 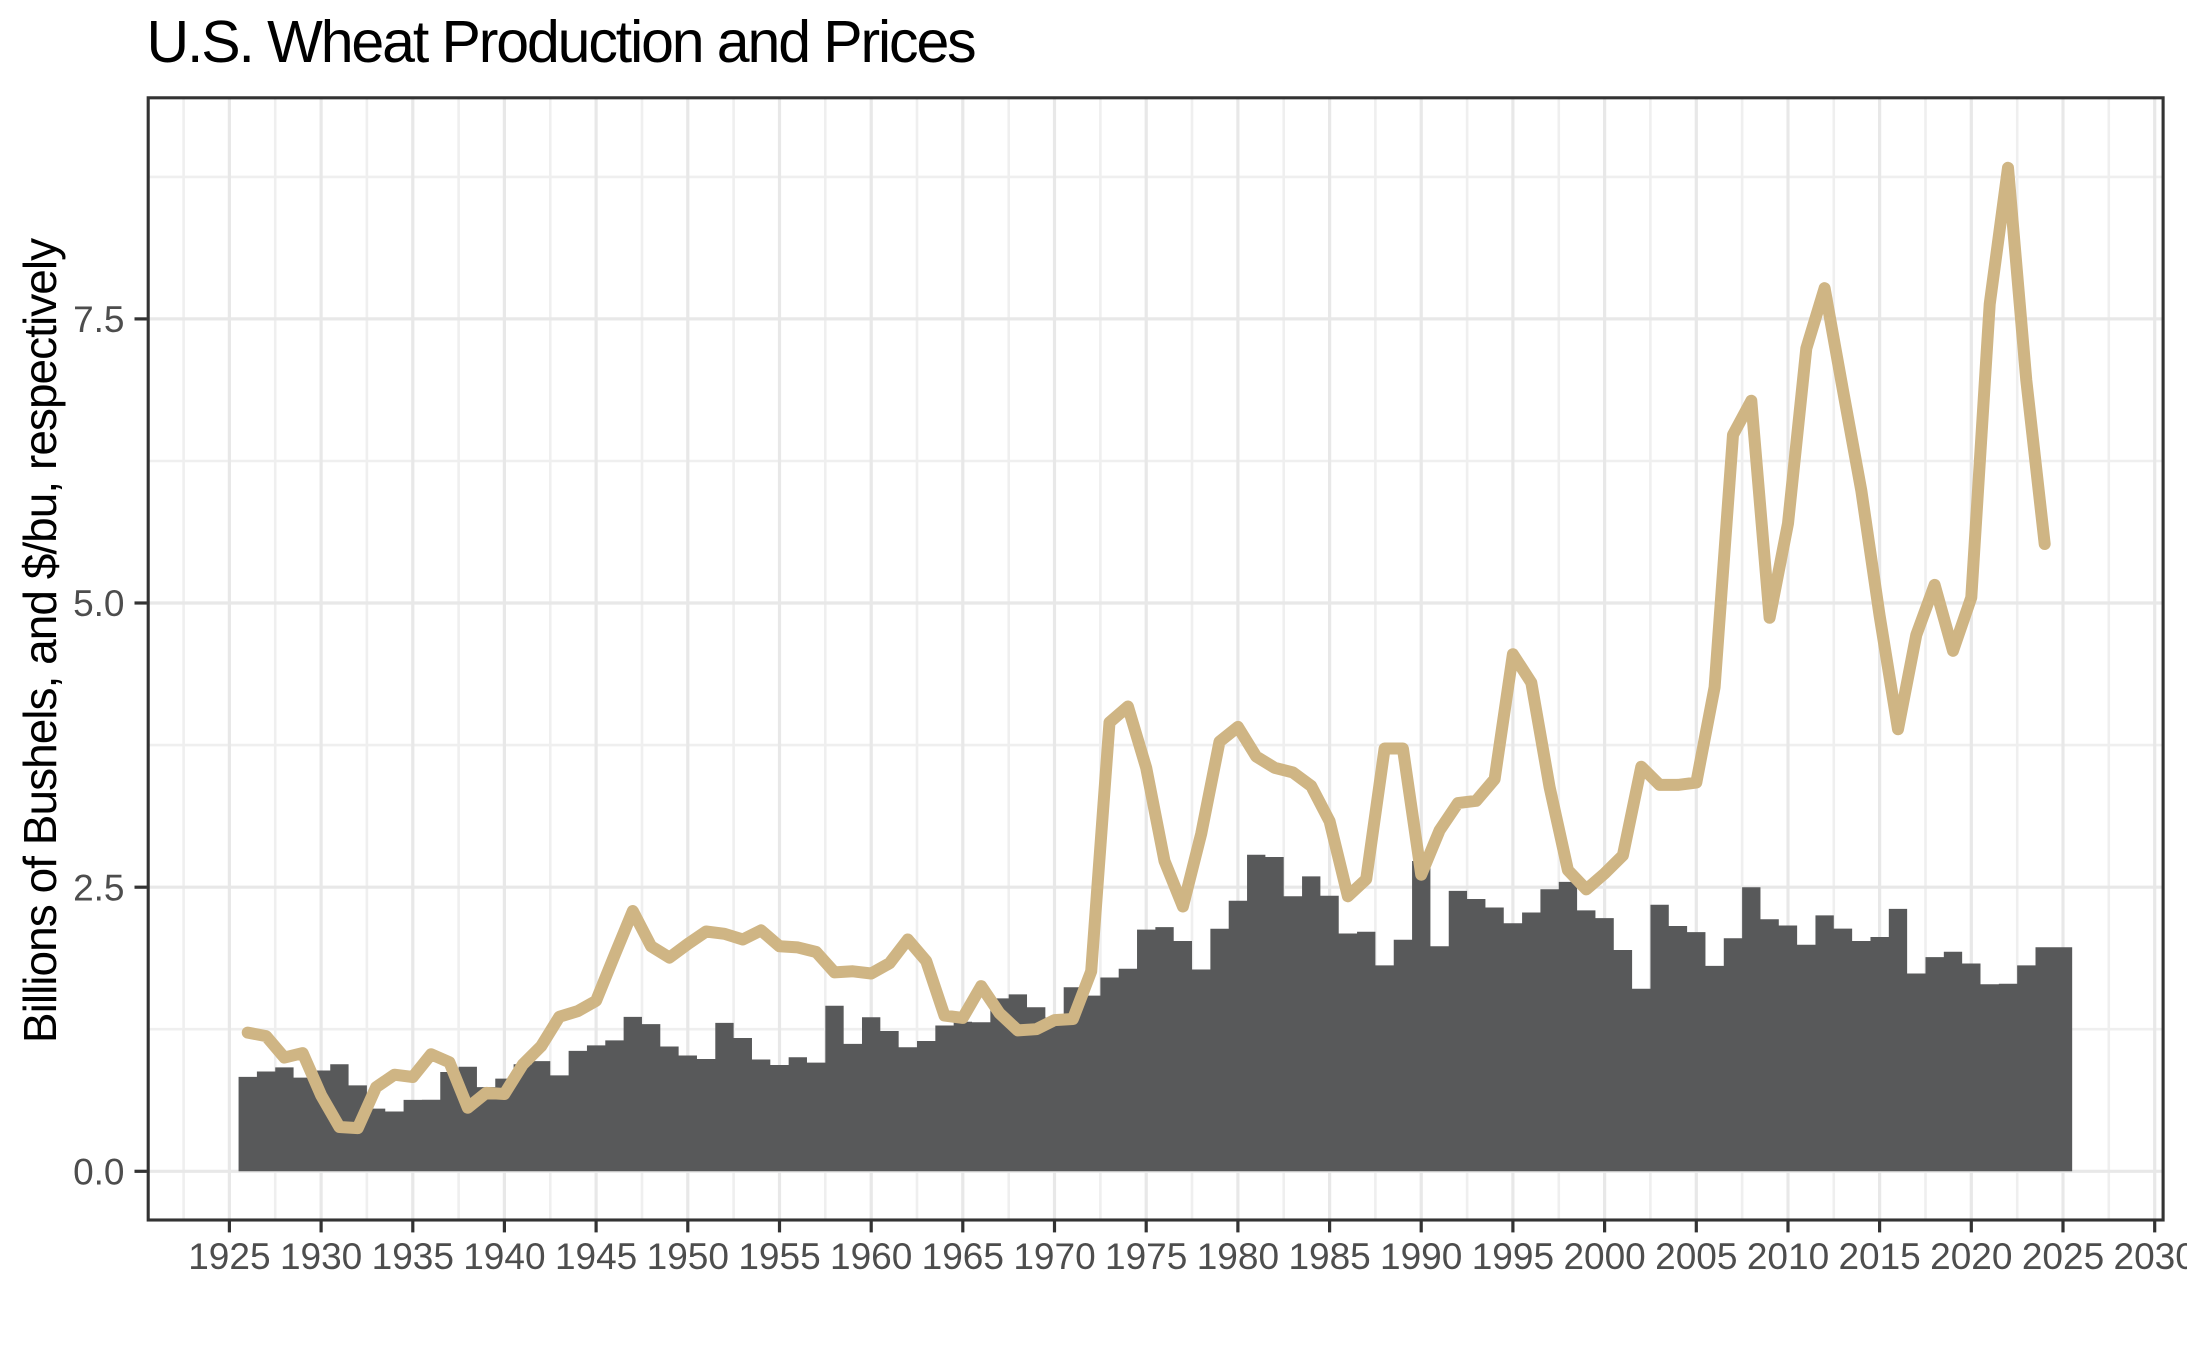 I want to click on svg-text: 1940, so click(x=504, y=1256).